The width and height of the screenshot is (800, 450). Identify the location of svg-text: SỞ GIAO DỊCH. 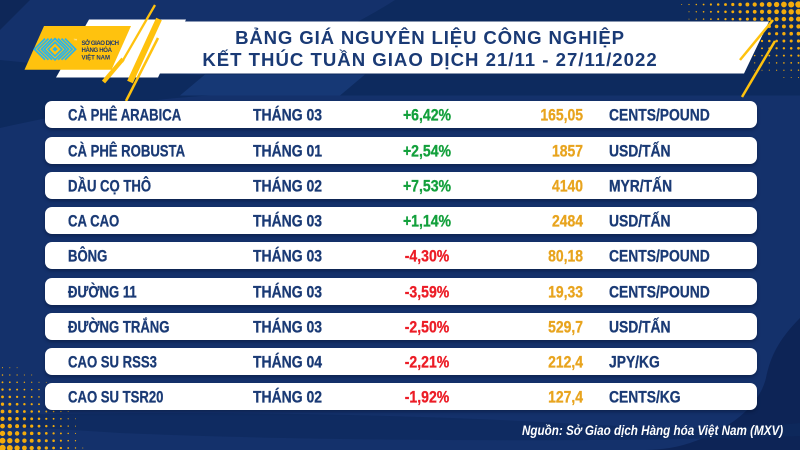
(101, 43).